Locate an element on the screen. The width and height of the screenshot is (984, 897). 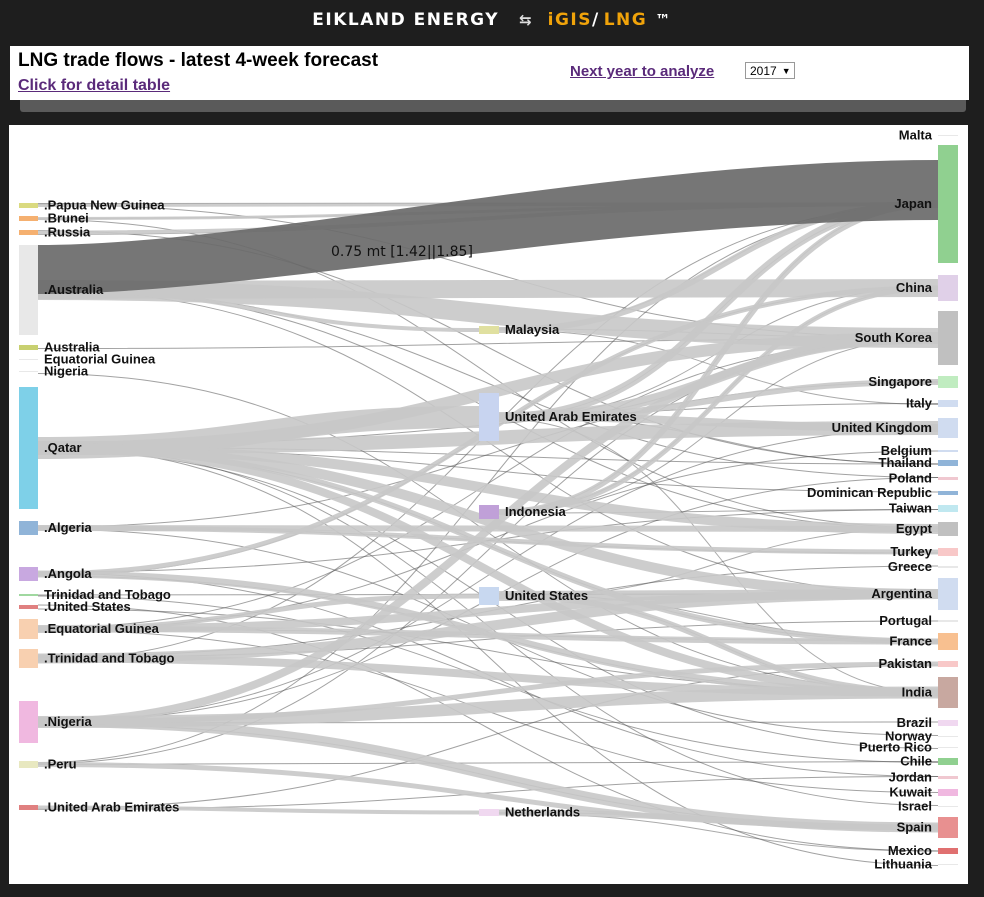
highlighted-flow-australia-japan is located at coordinates (488, 227).